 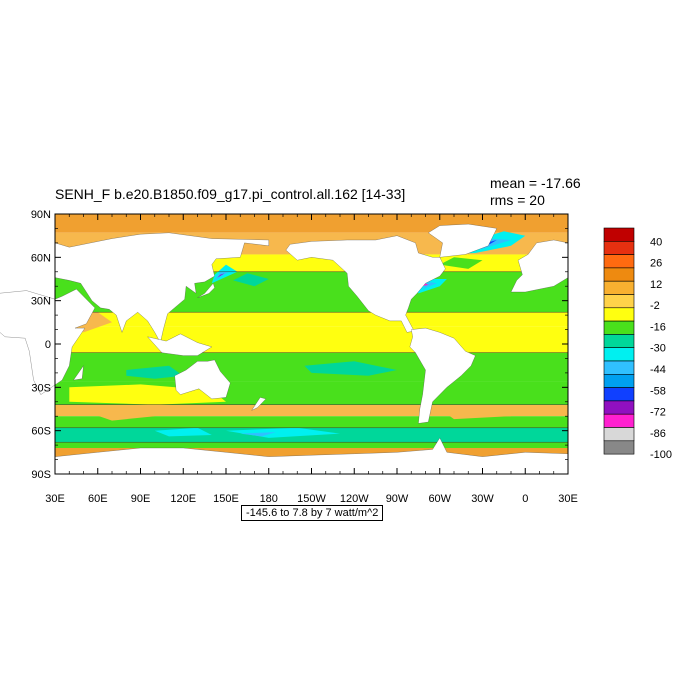 What do you see at coordinates (41, 302) in the screenshot?
I see `y-tick-label: 30N` at bounding box center [41, 302].